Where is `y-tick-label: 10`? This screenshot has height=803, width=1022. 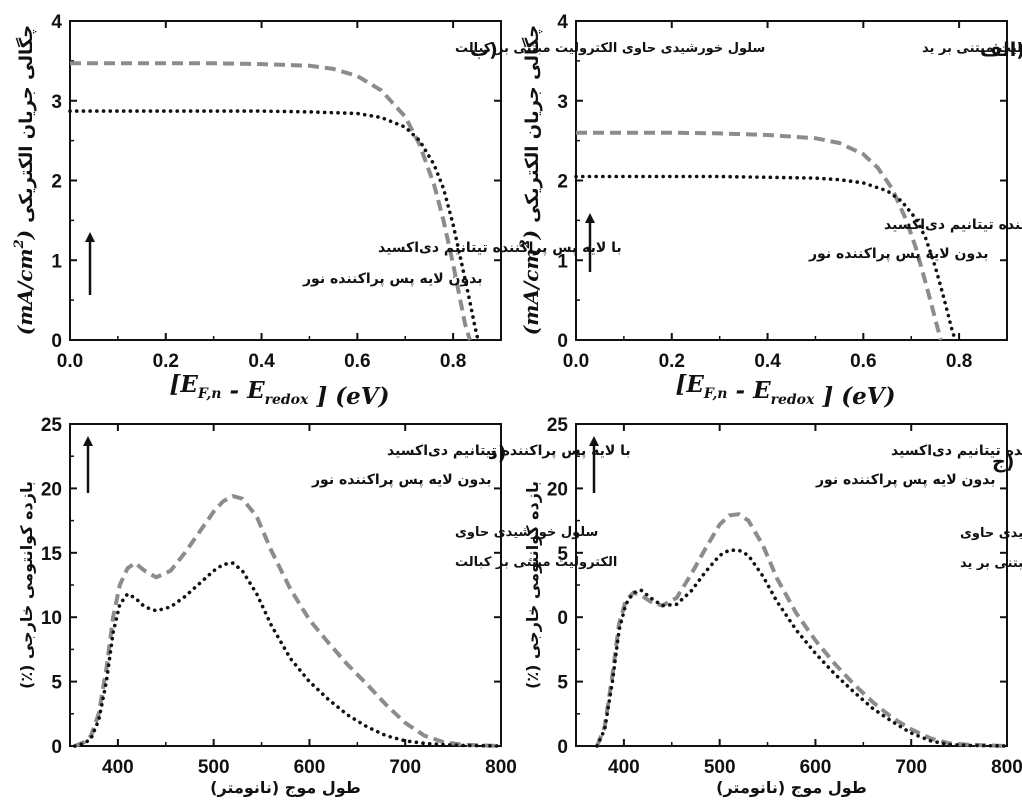 y-tick-label: 10 is located at coordinates (51, 618).